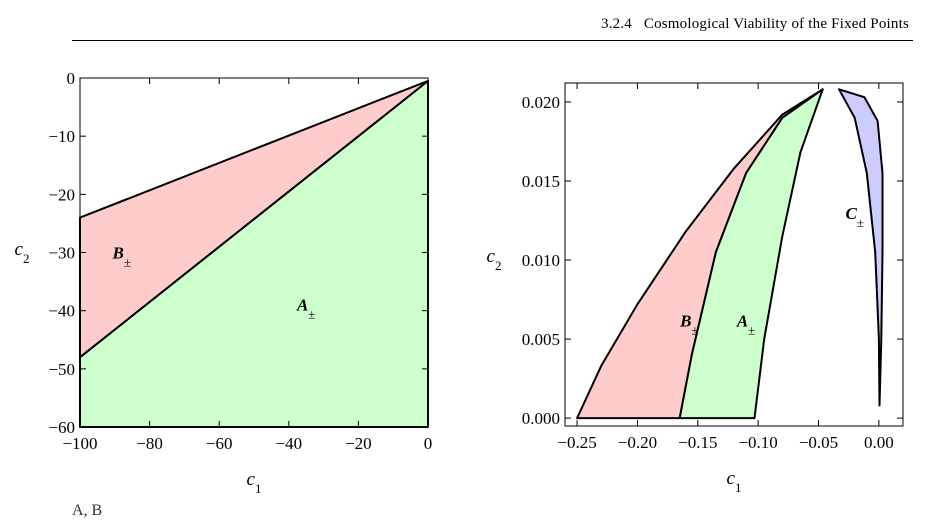 The height and width of the screenshot is (530, 929). I want to click on x-tick-label: −0.15, so click(697, 442).